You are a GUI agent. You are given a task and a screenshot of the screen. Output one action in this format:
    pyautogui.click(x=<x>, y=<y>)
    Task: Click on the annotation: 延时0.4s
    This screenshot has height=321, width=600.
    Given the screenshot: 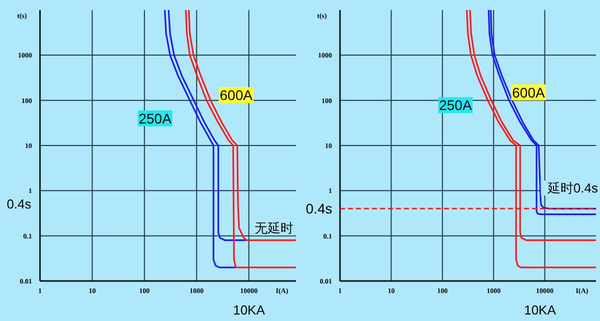 What is the action you would take?
    pyautogui.click(x=572, y=188)
    